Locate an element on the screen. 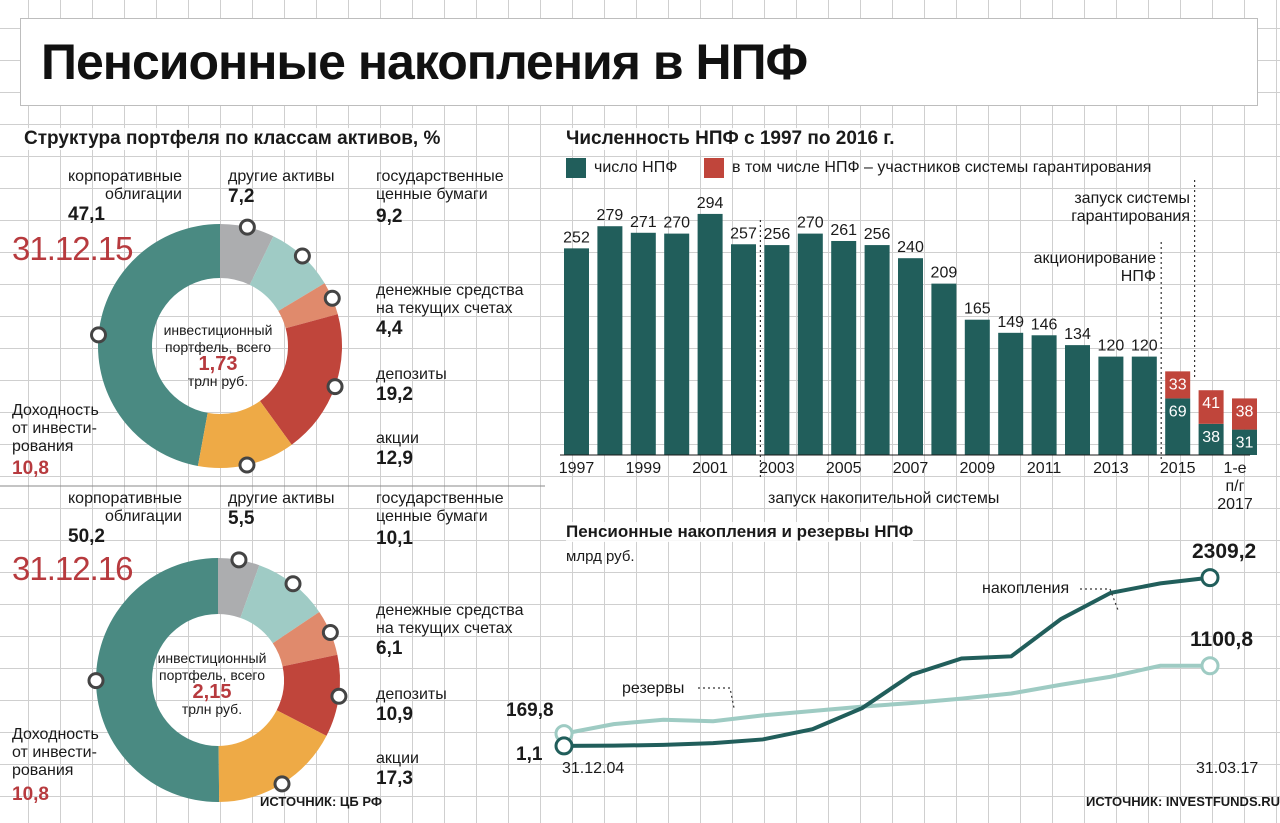 This screenshot has height=823, width=1280. donut-2015-marker-deposits is located at coordinates (335, 387).